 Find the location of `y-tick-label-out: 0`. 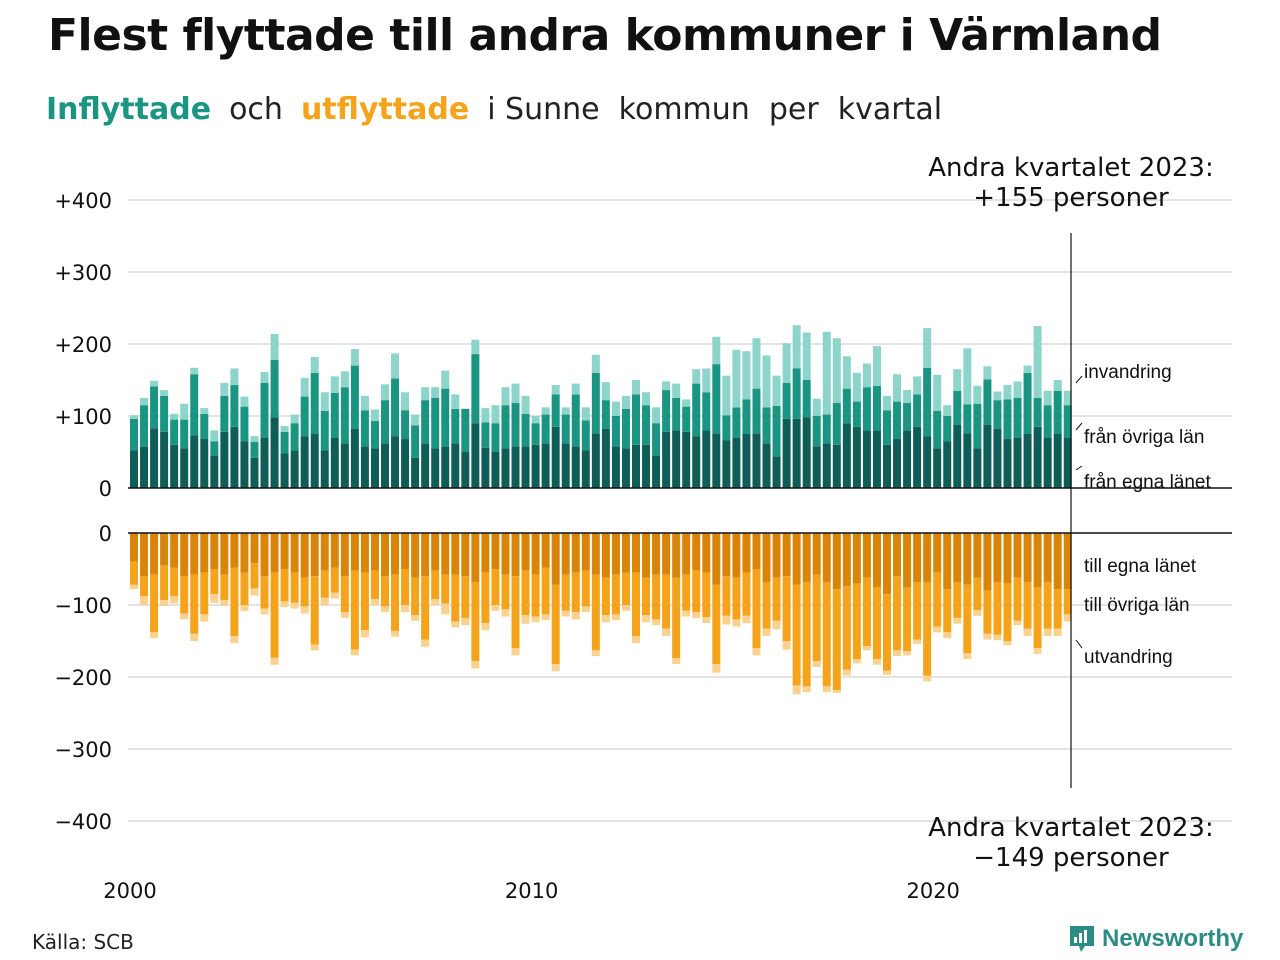

y-tick-label-out: 0 is located at coordinates (105, 534).